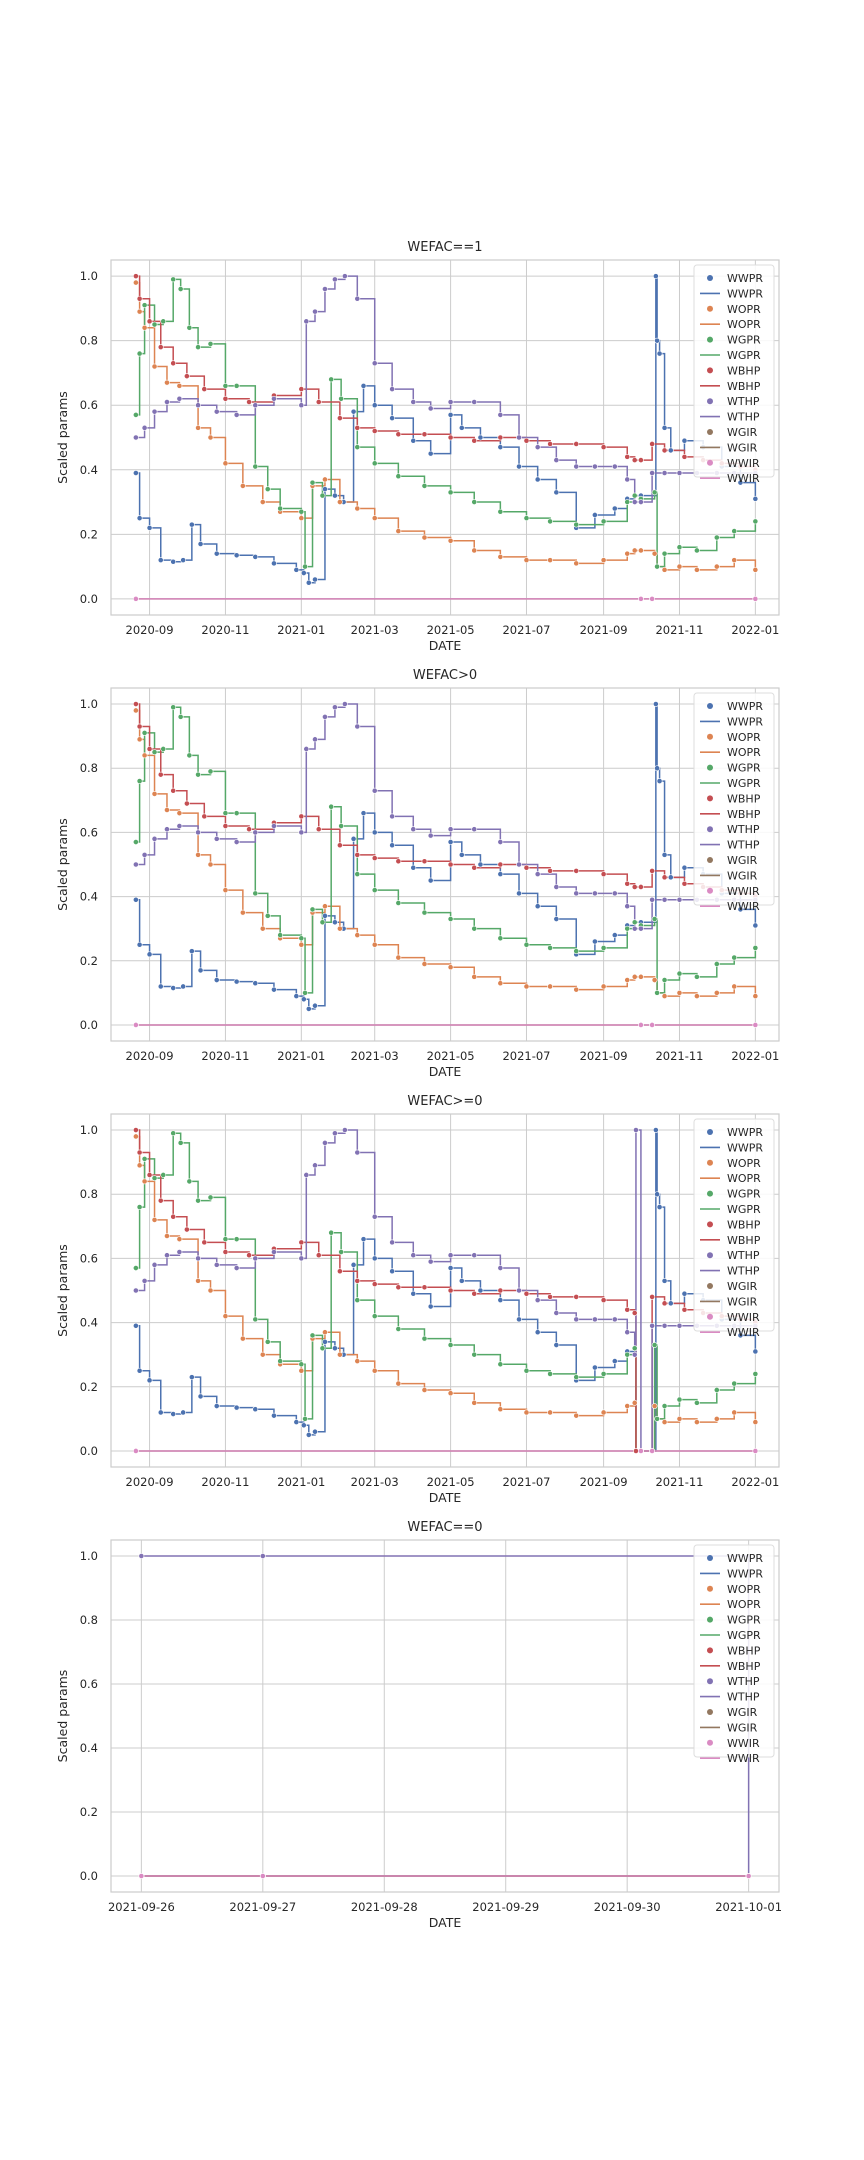 This screenshot has width=864, height=2160. What do you see at coordinates (445, 645) in the screenshot?
I see `x-axis-label: DATE` at bounding box center [445, 645].